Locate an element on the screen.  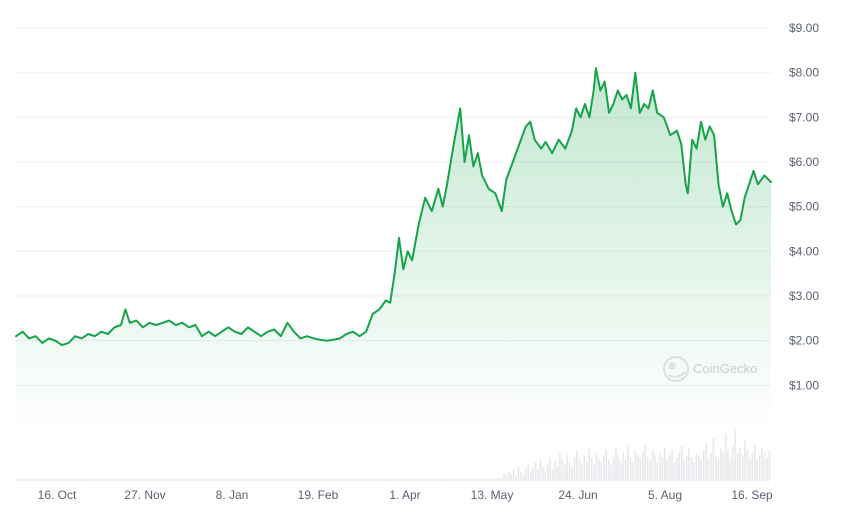
y-tick-label: $2.00 is located at coordinates (804, 341).